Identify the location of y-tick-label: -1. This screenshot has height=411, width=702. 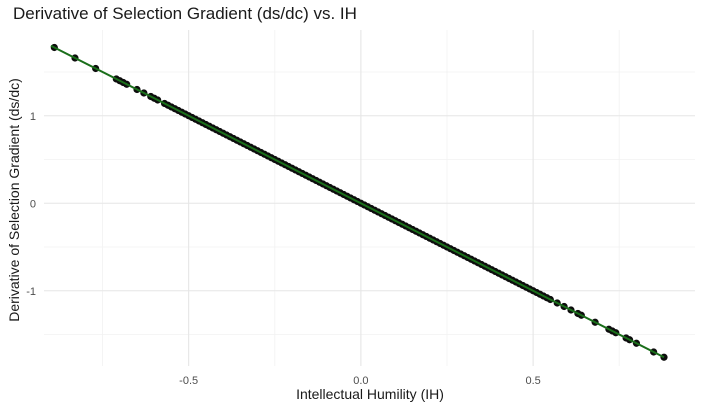
(31, 292).